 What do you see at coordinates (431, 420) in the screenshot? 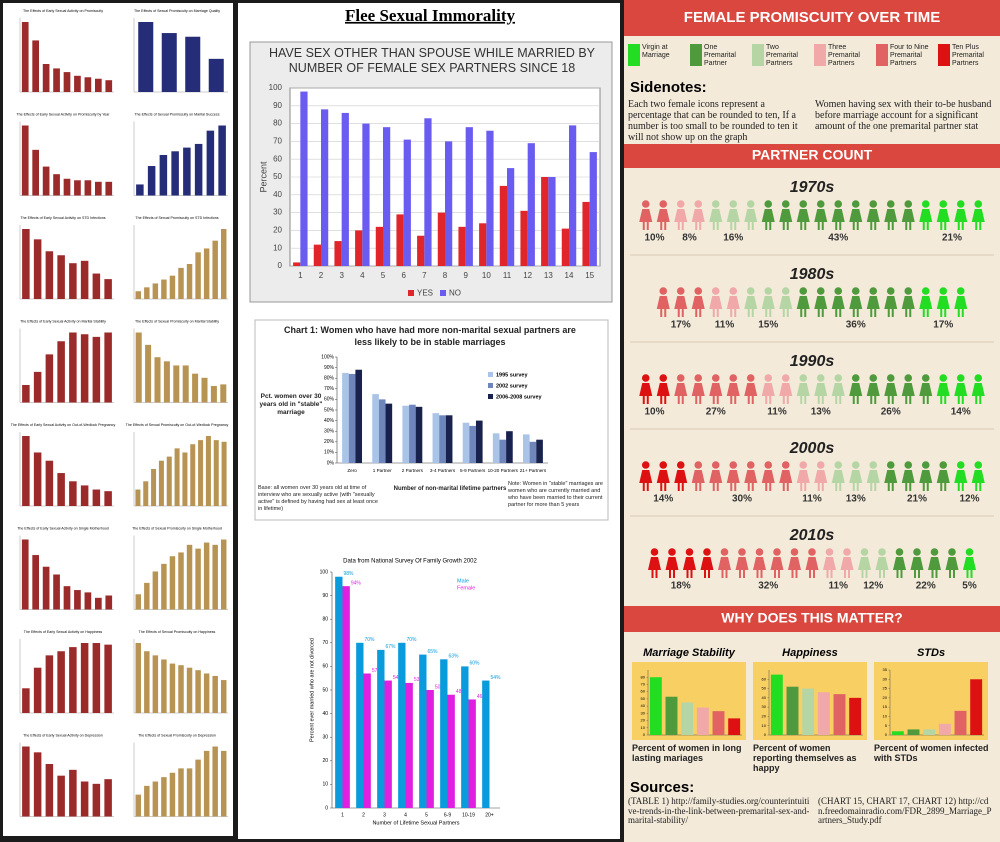
I see `chart-2-frame` at bounding box center [431, 420].